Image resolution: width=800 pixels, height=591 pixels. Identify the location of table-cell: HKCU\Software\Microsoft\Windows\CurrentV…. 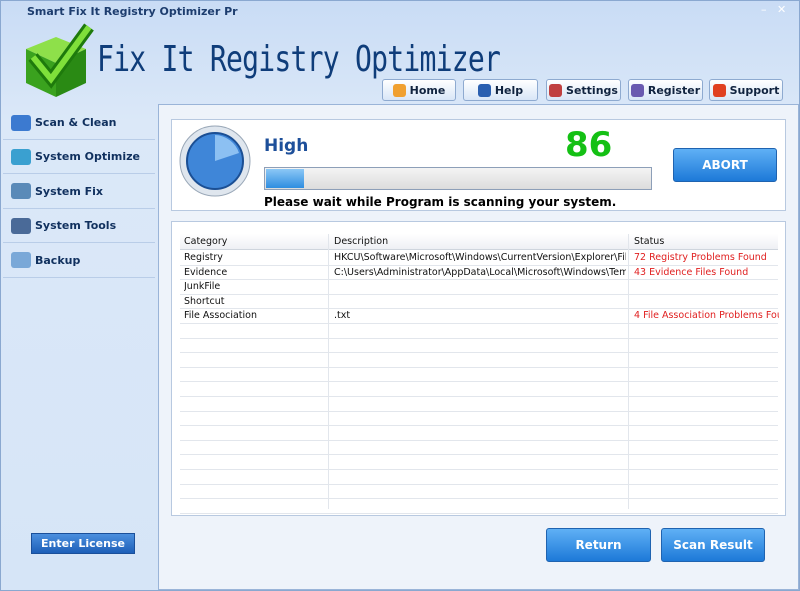
(480, 257).